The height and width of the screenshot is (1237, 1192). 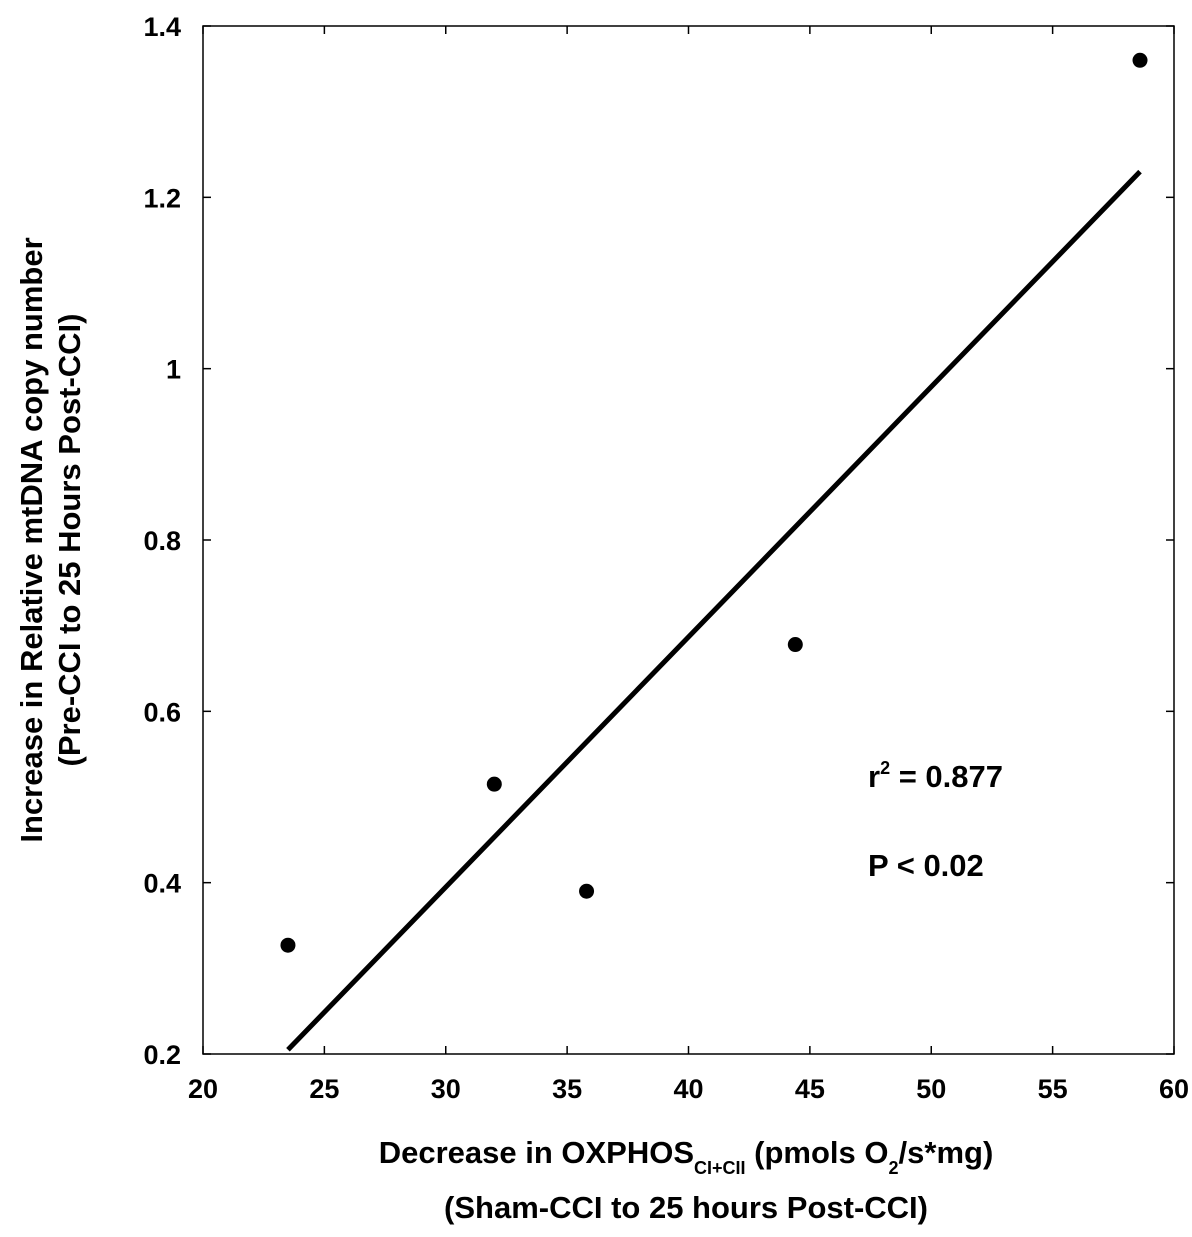 What do you see at coordinates (1053, 1089) in the screenshot?
I see `x-tick-label: 55` at bounding box center [1053, 1089].